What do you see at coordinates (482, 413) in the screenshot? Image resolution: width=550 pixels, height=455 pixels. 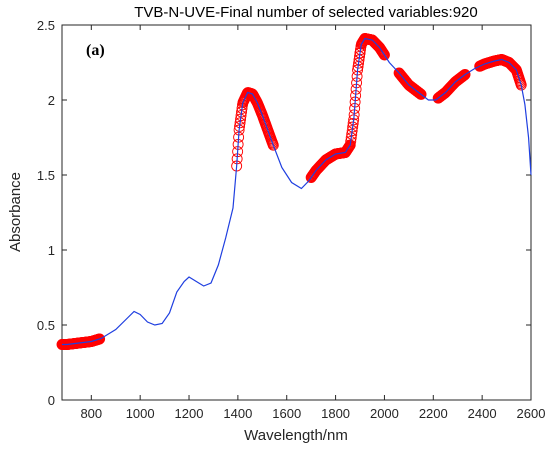 I see `x-tick-label: 2400` at bounding box center [482, 413].